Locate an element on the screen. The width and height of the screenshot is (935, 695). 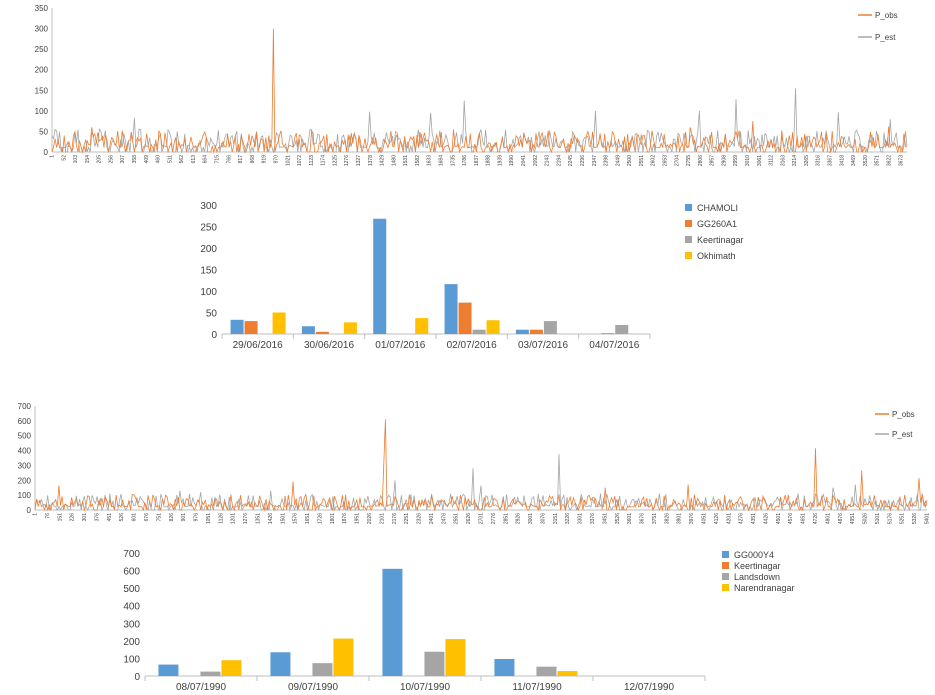
x-tick-label: 1480 is located at coordinates (394, 160).